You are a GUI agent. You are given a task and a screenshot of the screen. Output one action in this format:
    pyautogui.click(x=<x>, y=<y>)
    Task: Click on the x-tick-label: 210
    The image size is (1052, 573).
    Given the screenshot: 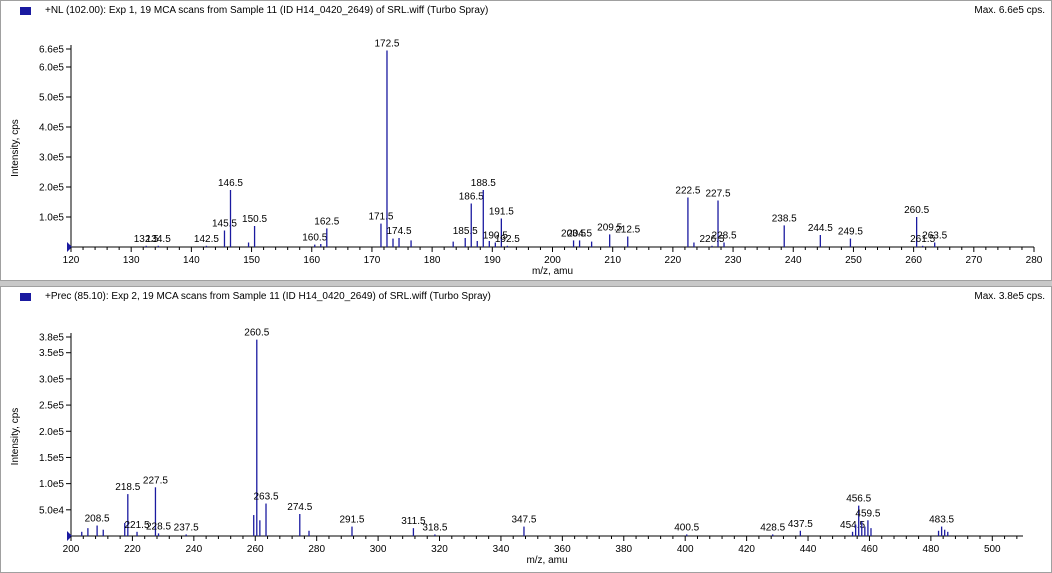 What is the action you would take?
    pyautogui.click(x=612, y=260)
    